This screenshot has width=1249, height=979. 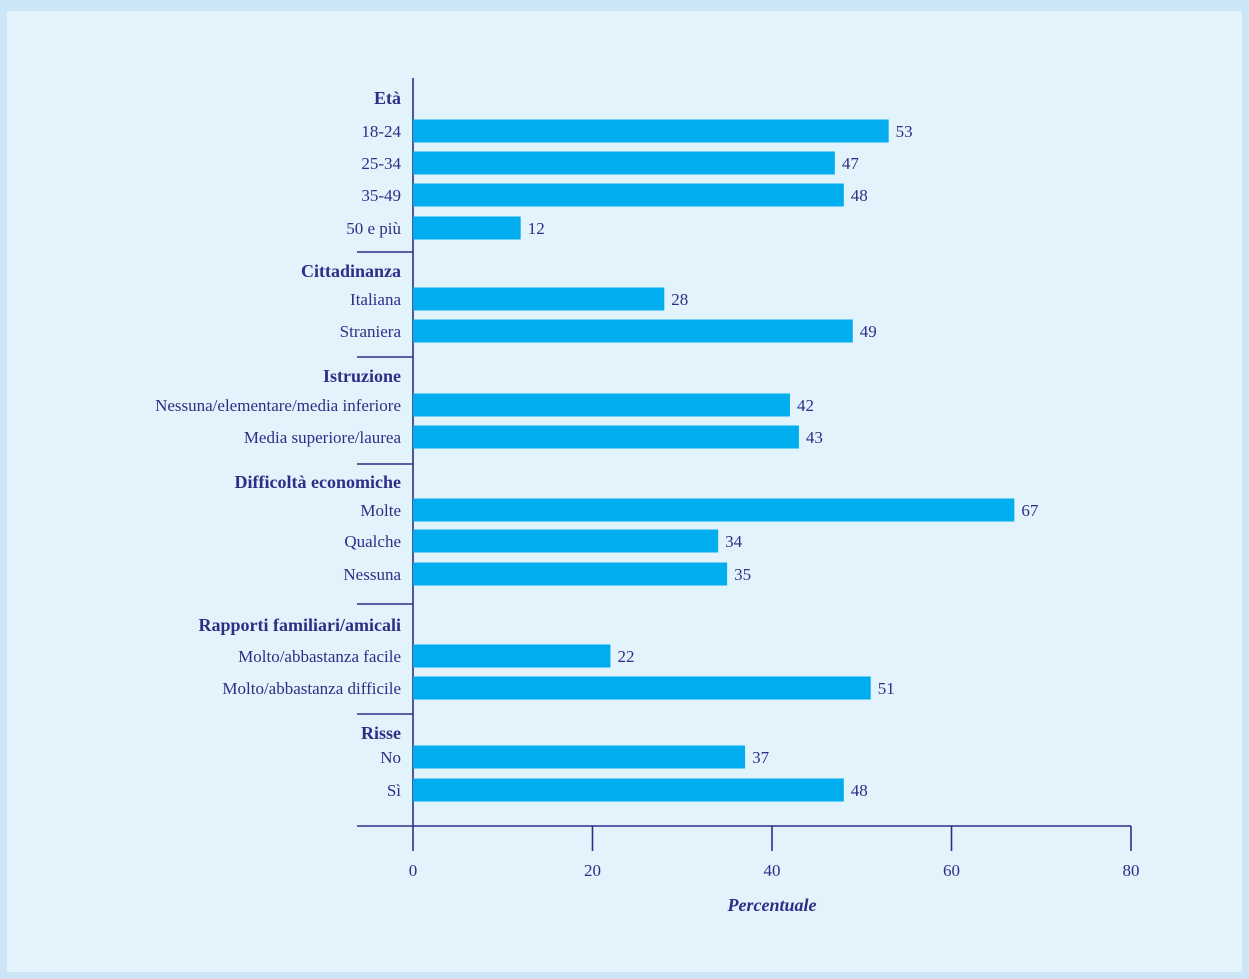 What do you see at coordinates (323, 437) in the screenshot?
I see `category-label-2-1: Media superiore/laurea` at bounding box center [323, 437].